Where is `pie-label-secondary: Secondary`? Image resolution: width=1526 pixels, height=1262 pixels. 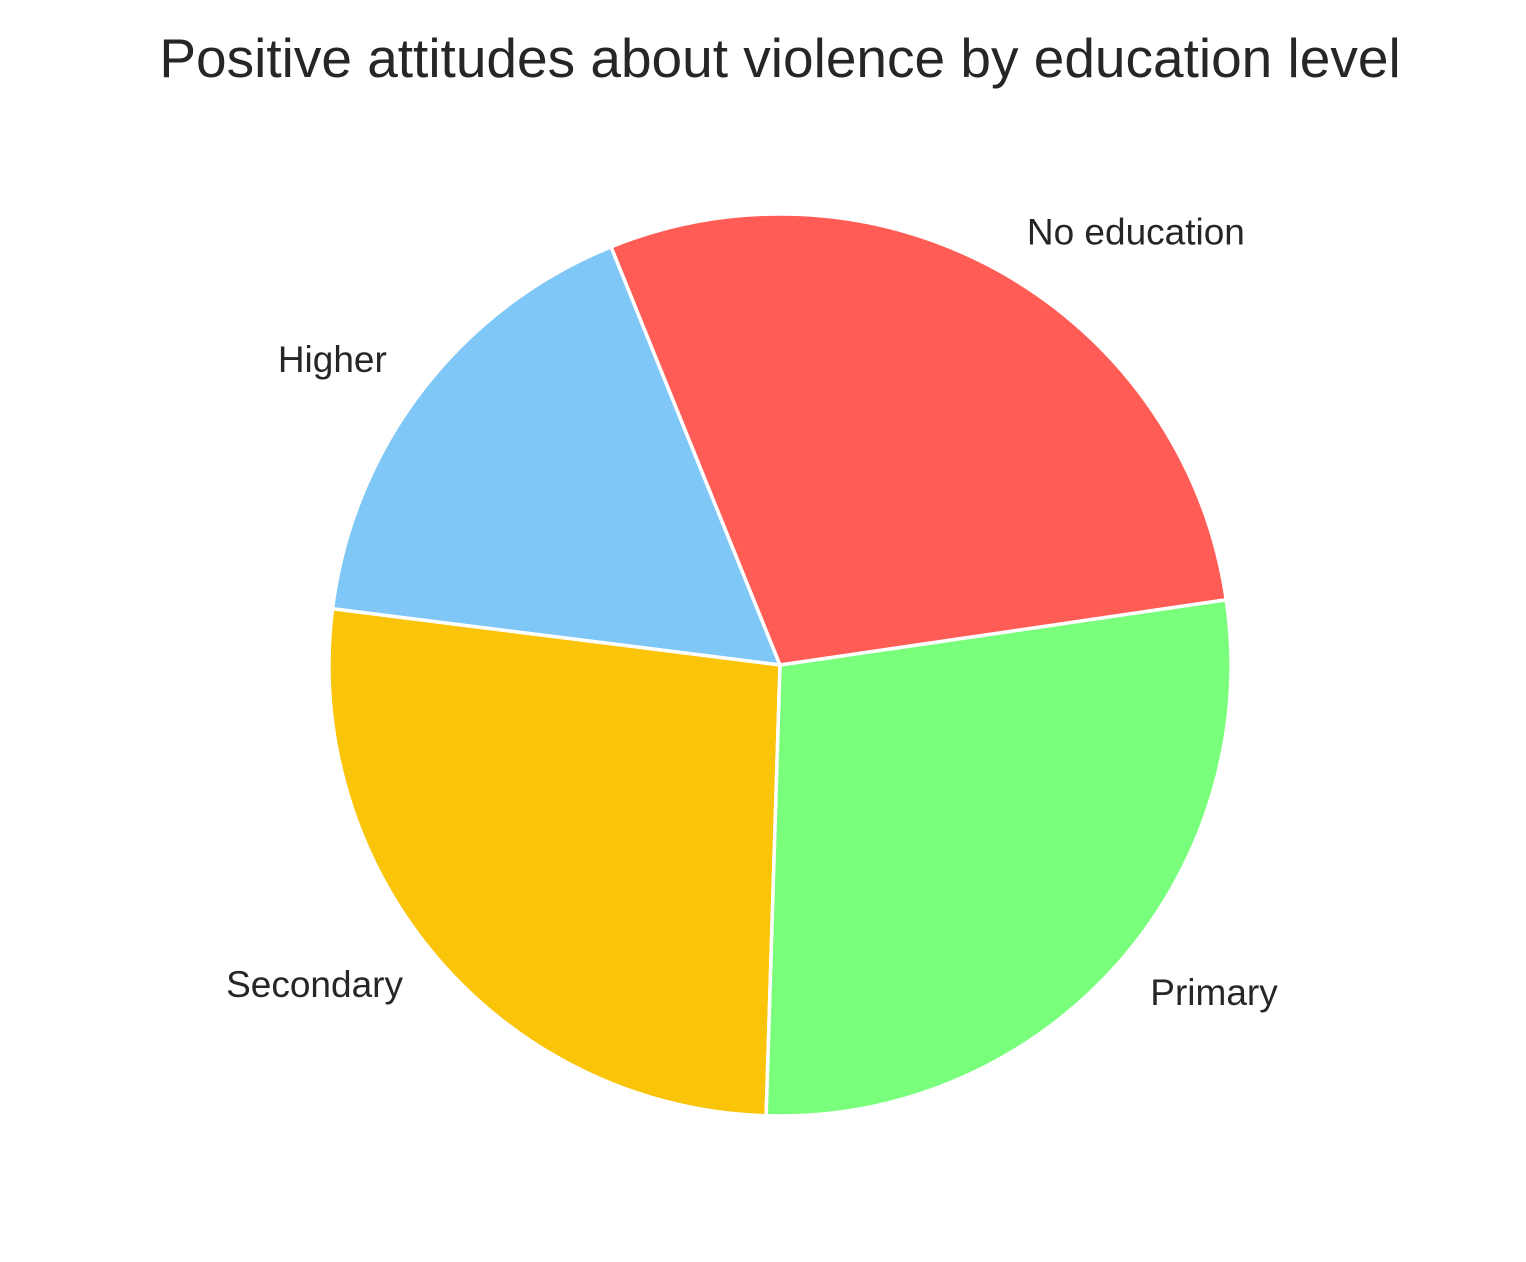 pie-label-secondary: Secondary is located at coordinates (314, 984).